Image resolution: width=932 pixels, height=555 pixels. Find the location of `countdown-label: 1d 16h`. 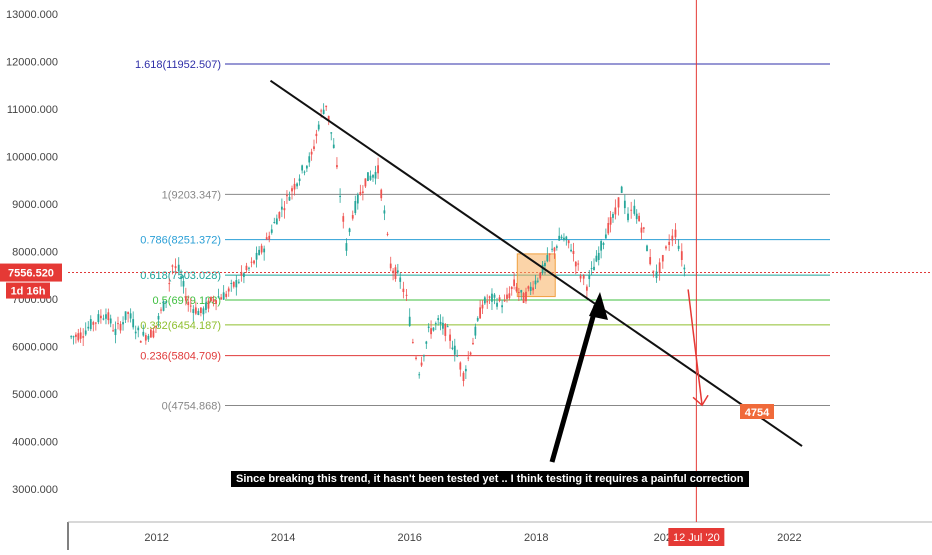

countdown-label: 1d 16h is located at coordinates (28, 292).